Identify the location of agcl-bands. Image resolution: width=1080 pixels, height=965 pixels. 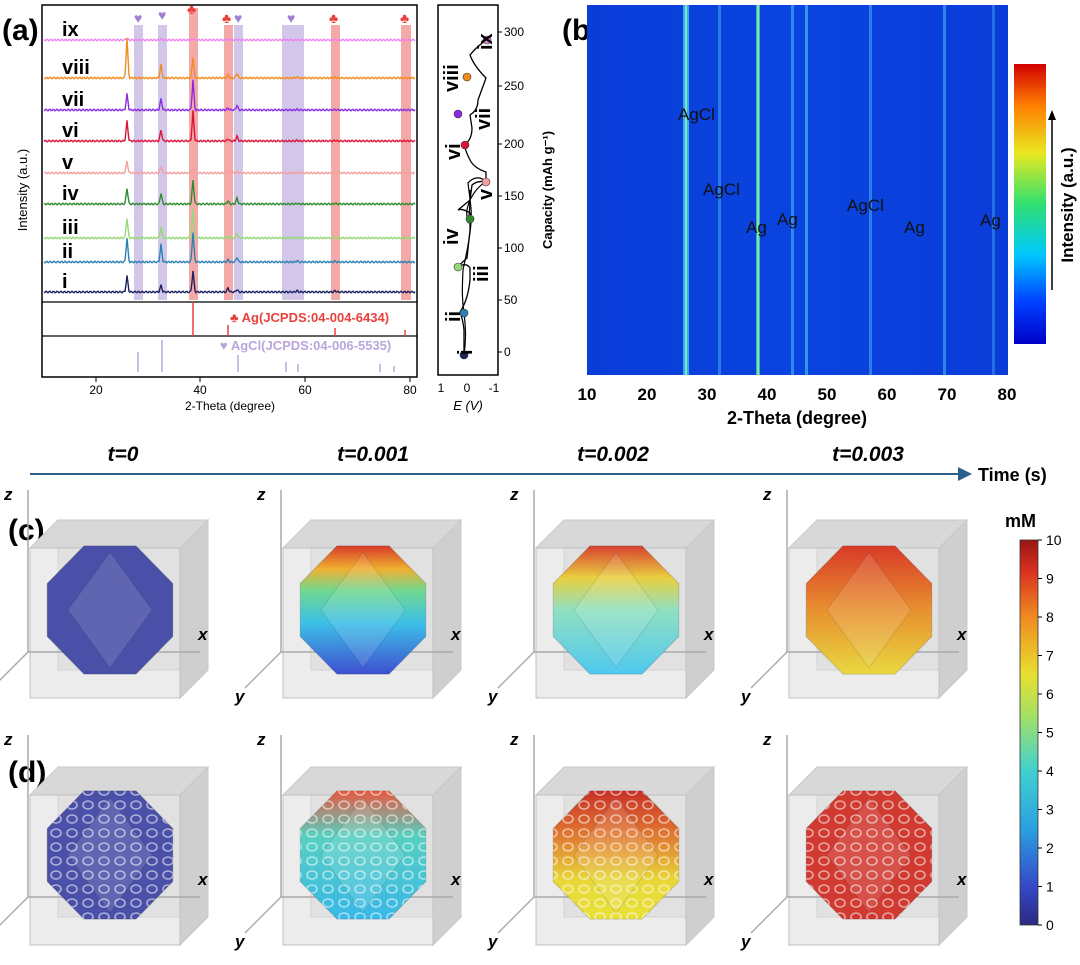
(219, 162).